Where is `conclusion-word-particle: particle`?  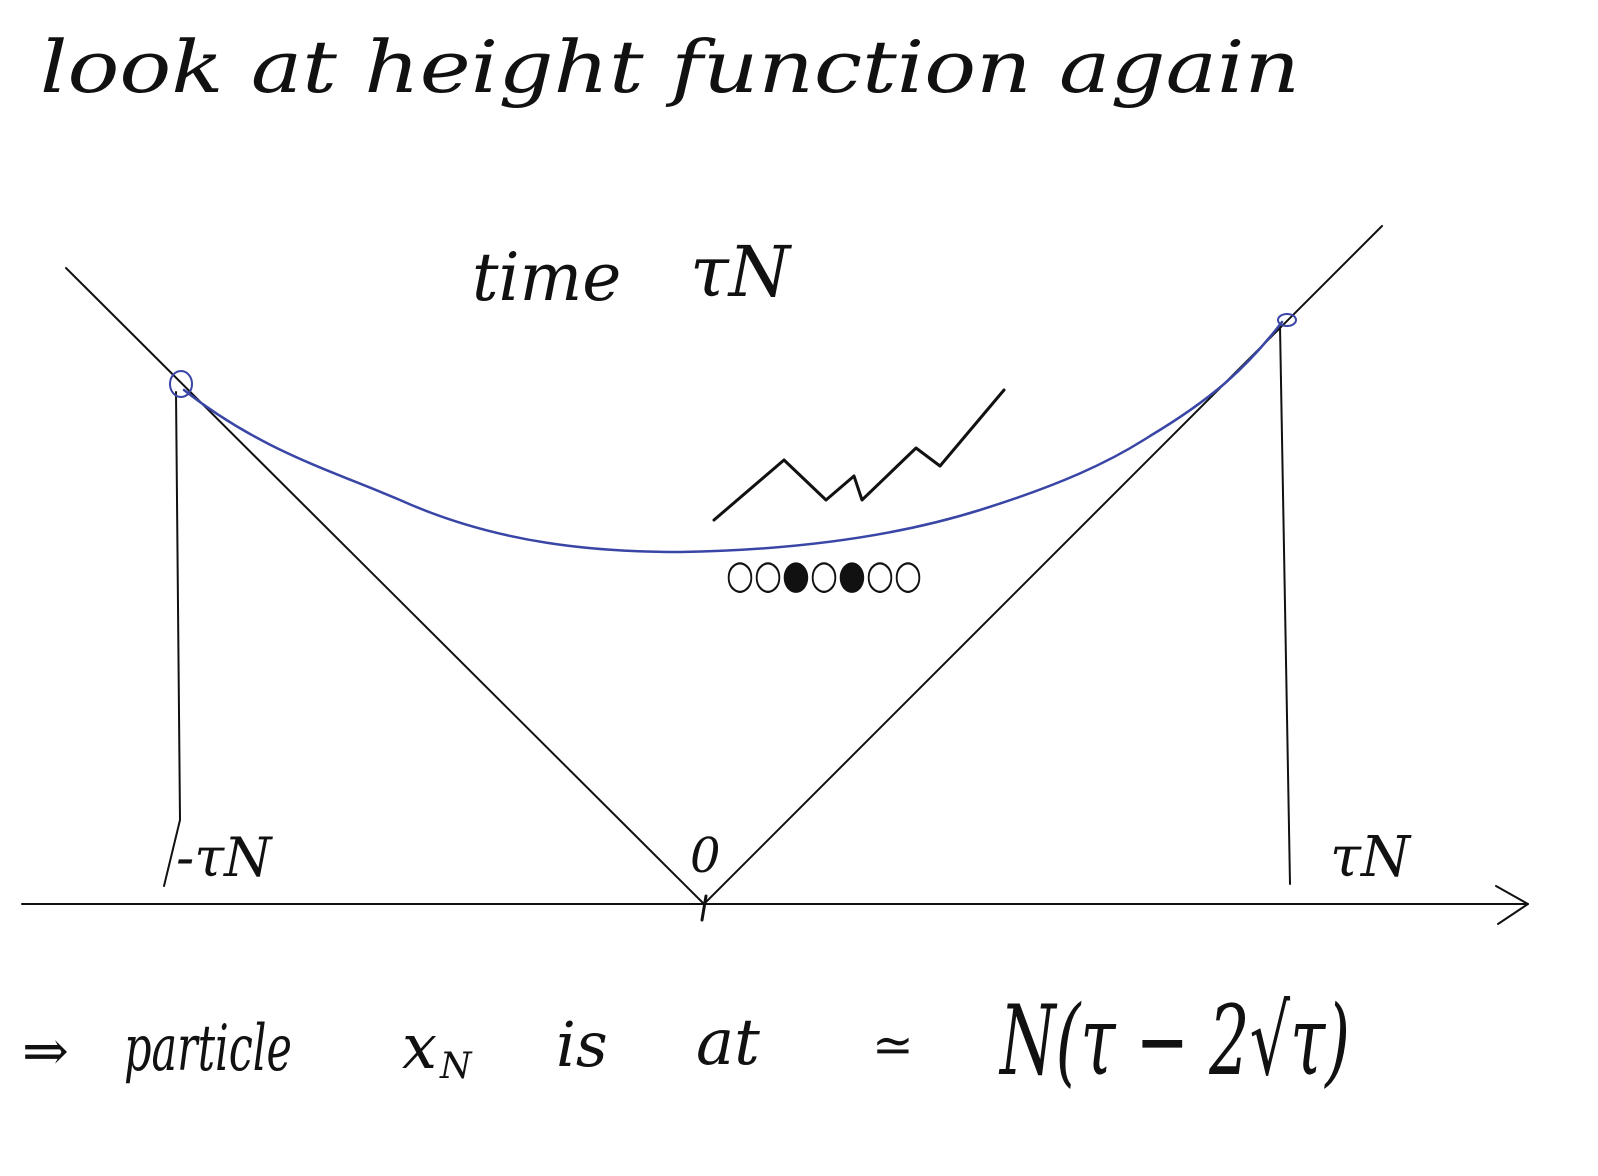
conclusion-word-particle: particle is located at coordinates (208, 1049).